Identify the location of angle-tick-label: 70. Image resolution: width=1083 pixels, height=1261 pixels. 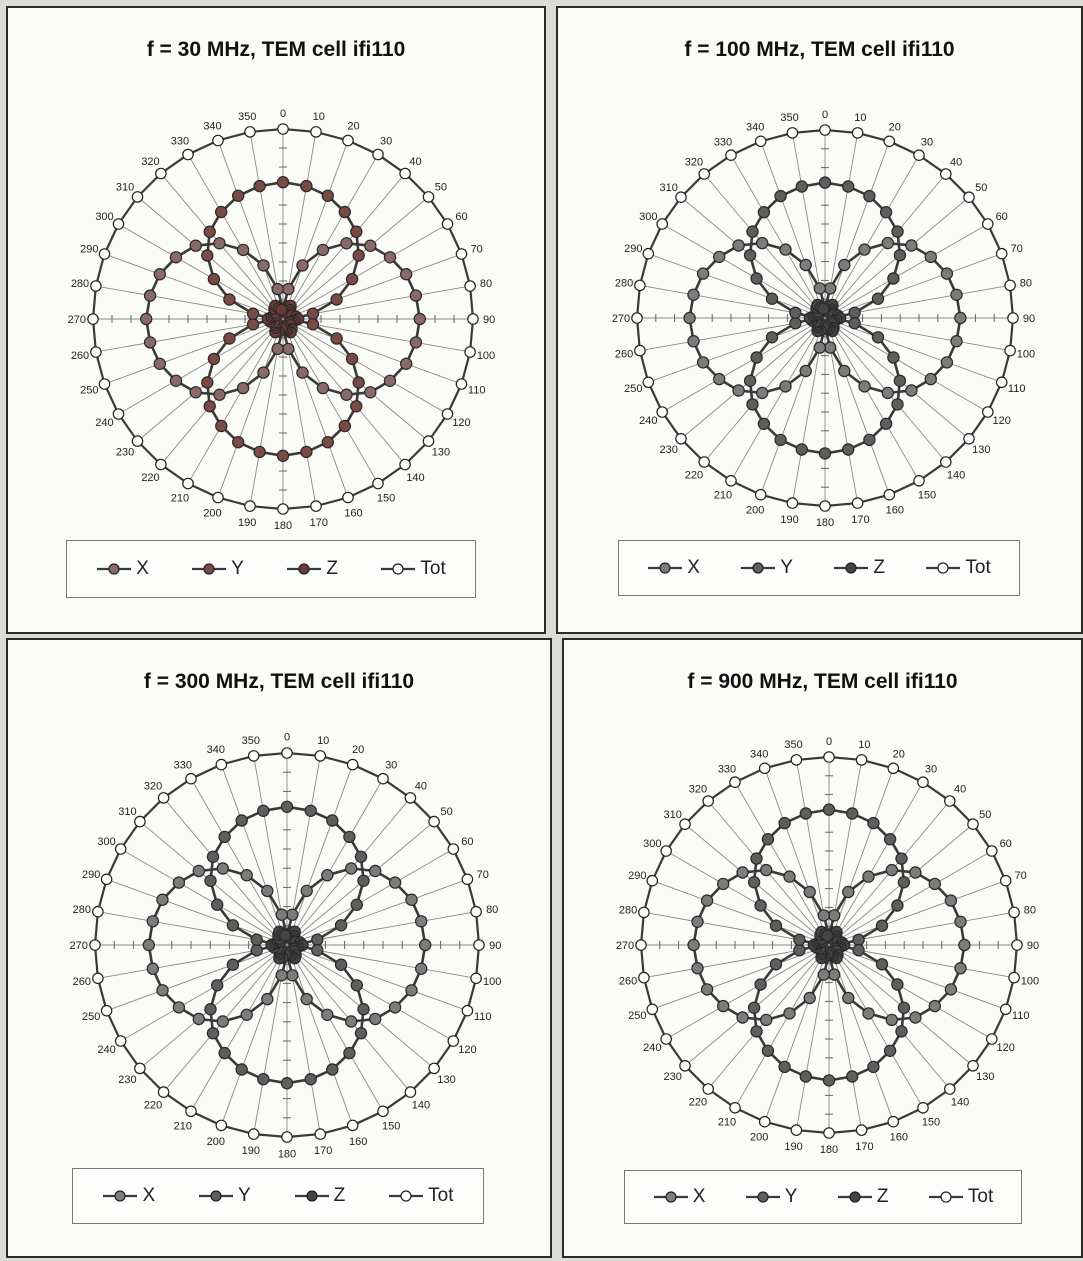
(477, 250).